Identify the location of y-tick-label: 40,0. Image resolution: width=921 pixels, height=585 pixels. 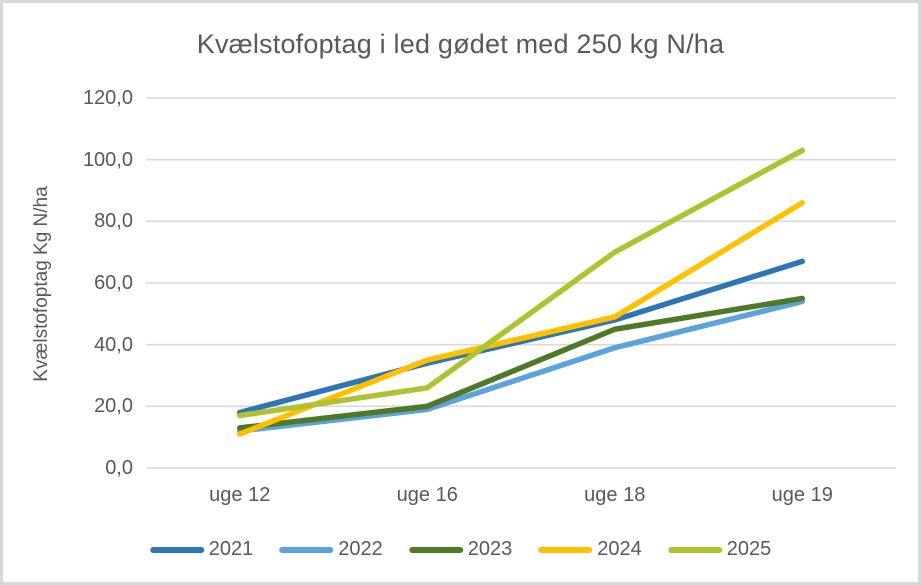
(113, 344).